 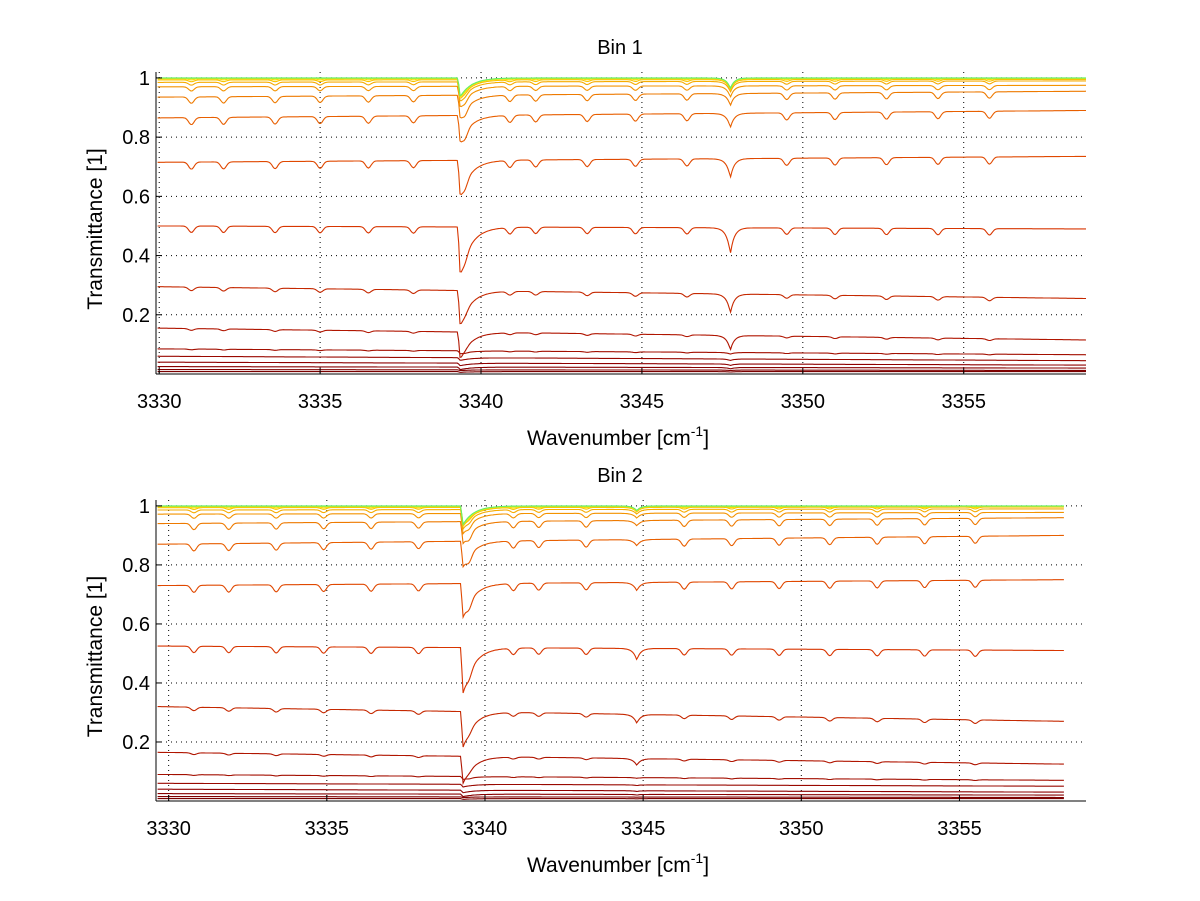 What do you see at coordinates (620, 476) in the screenshot?
I see `panel-title: Bin 2` at bounding box center [620, 476].